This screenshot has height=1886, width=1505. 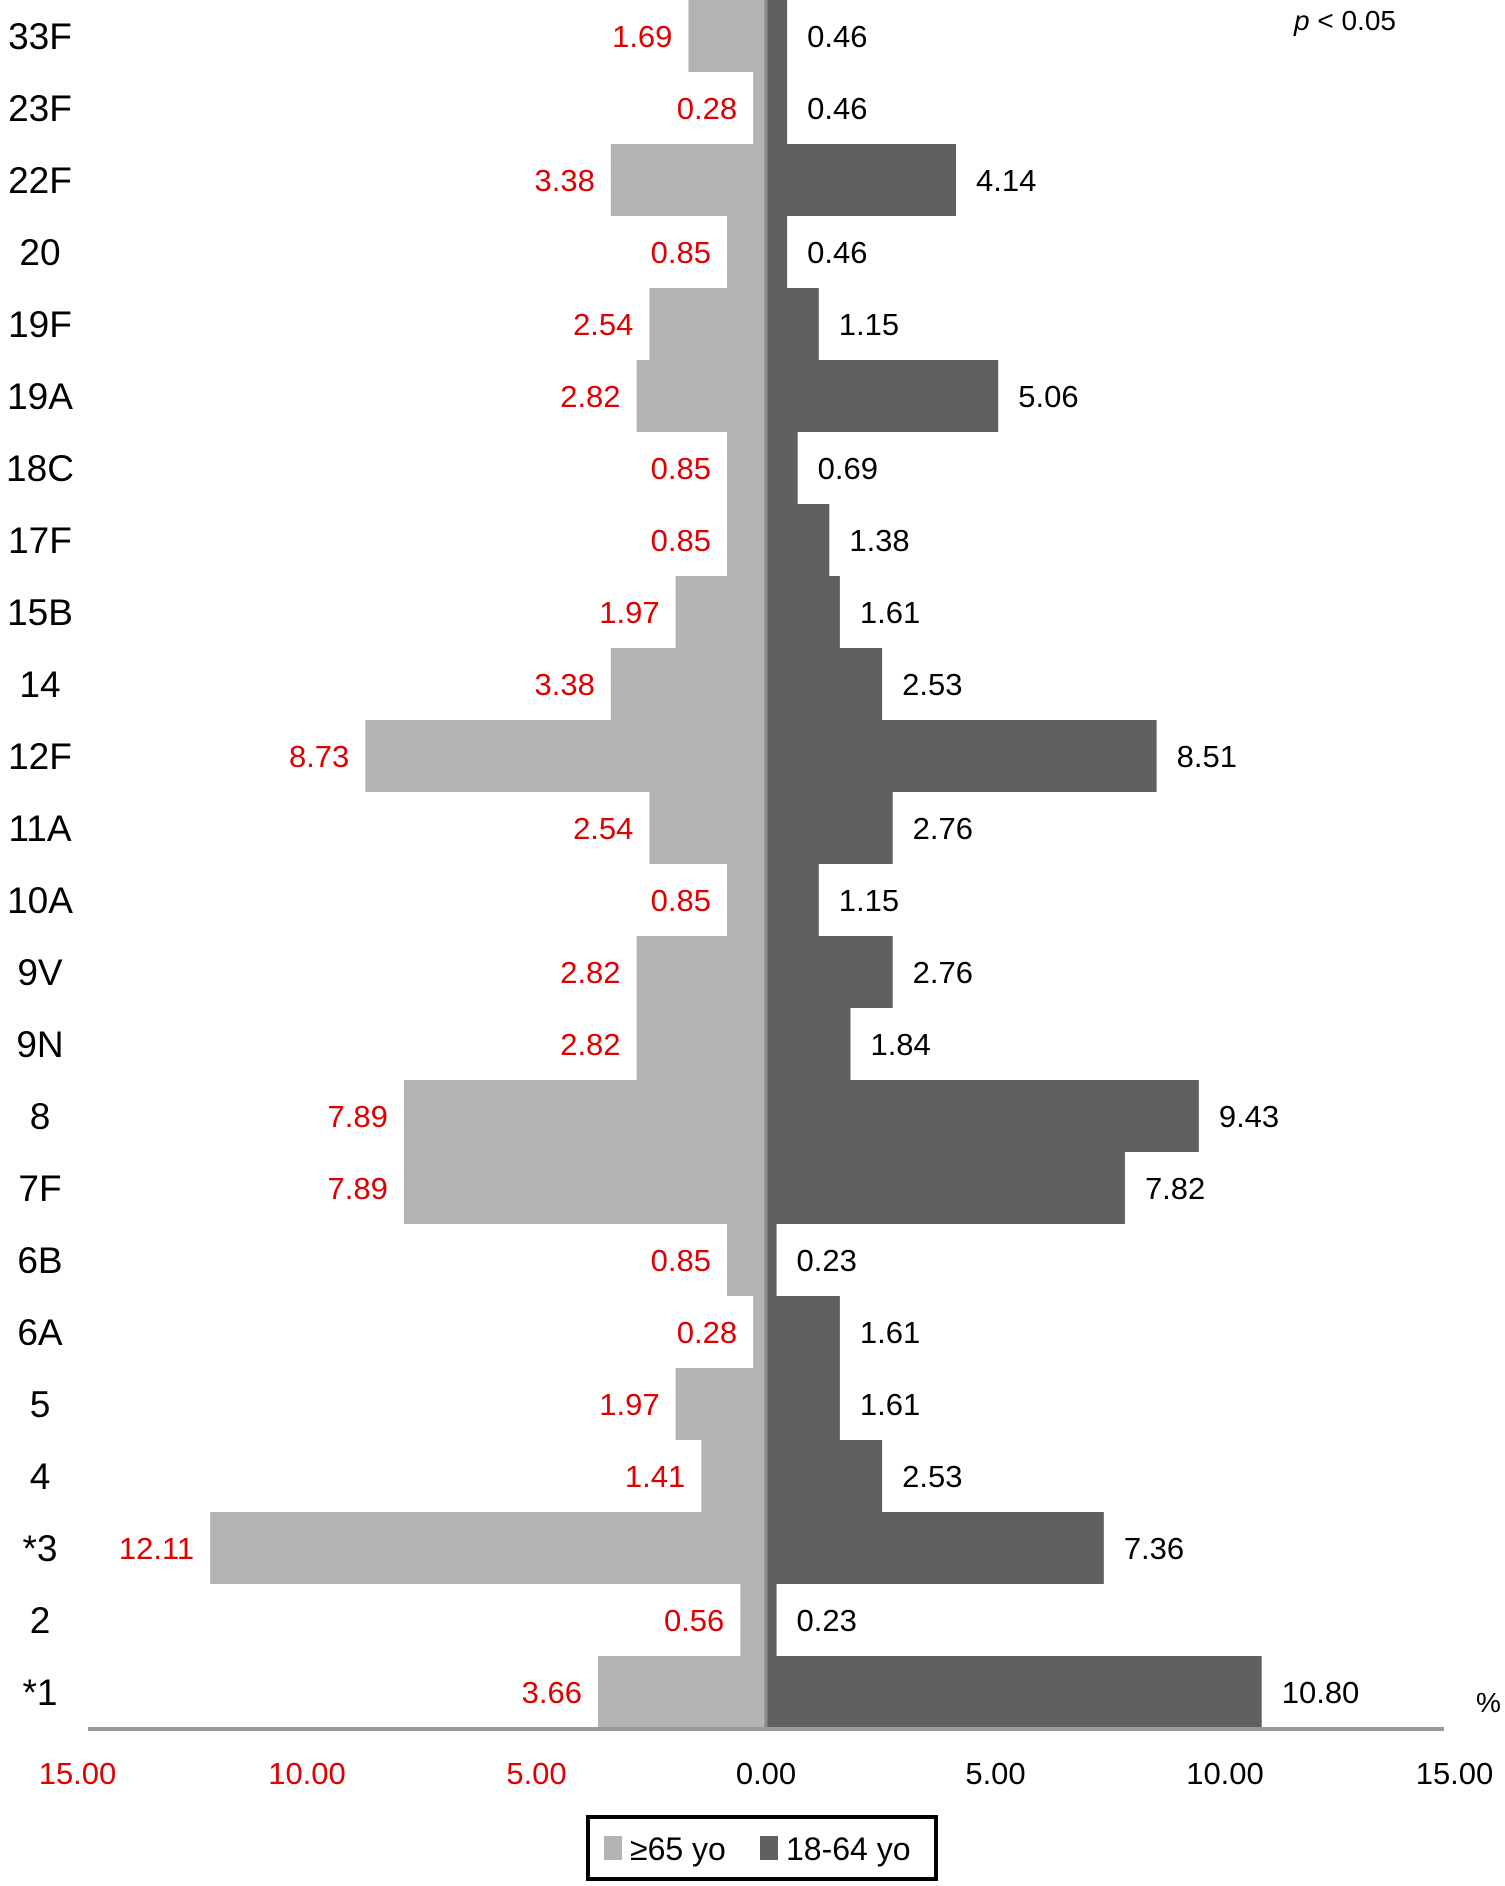 I want to click on value-label-65plus: 3.38, so click(x=565, y=684).